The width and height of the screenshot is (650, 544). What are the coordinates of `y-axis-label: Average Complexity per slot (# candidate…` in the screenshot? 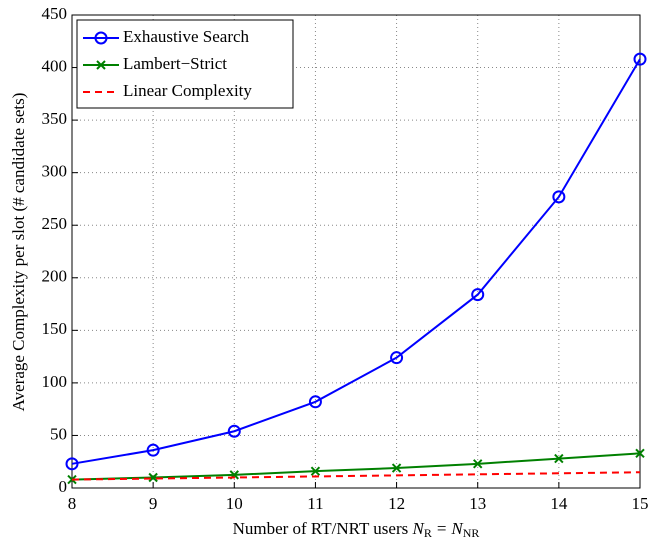 It's located at (18, 252).